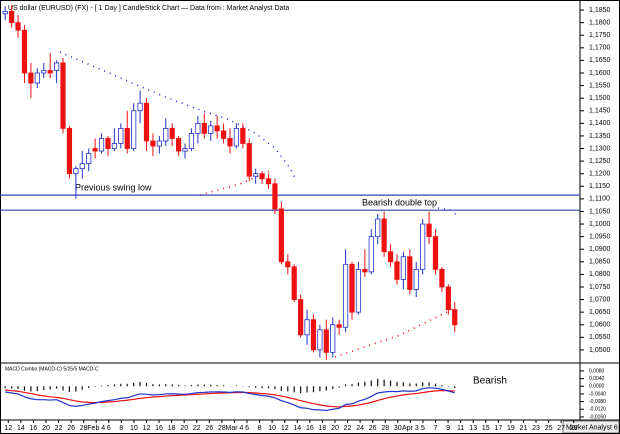 The height and width of the screenshot is (434, 620). I want to click on x-tick-label: 9, so click(448, 428).